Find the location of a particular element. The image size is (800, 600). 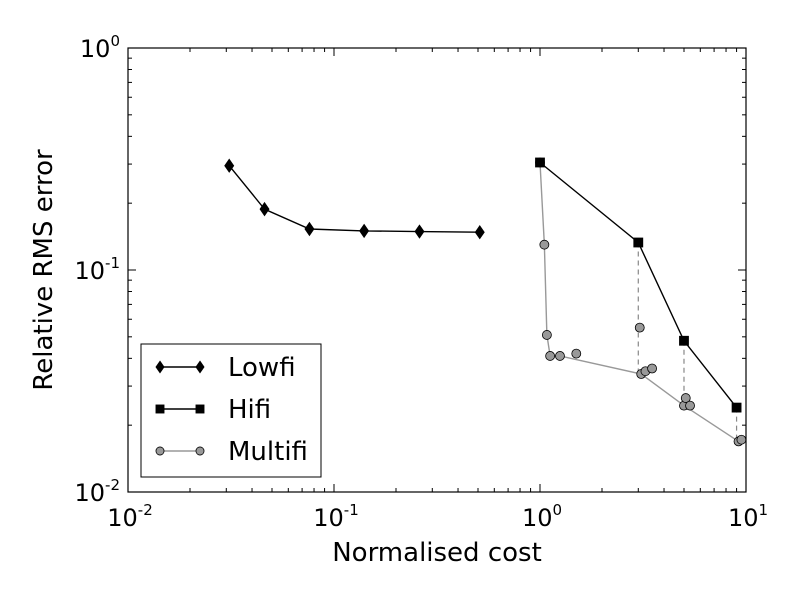

y-tick-label-exponent: 0 is located at coordinates (115, 41).